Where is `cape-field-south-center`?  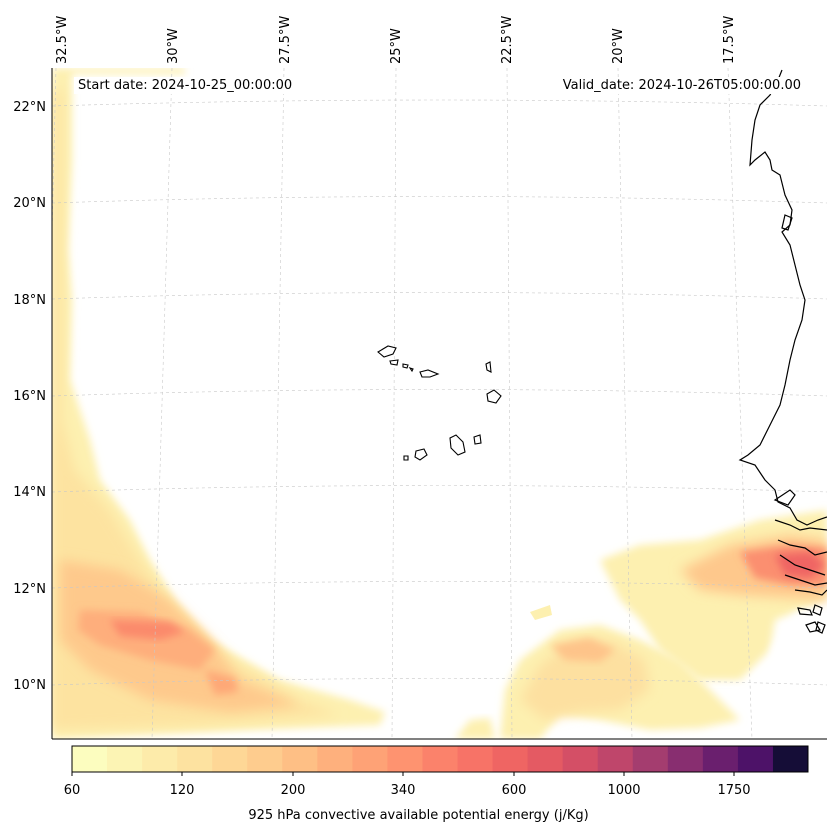 cape-field-south-center is located at coordinates (597, 672).